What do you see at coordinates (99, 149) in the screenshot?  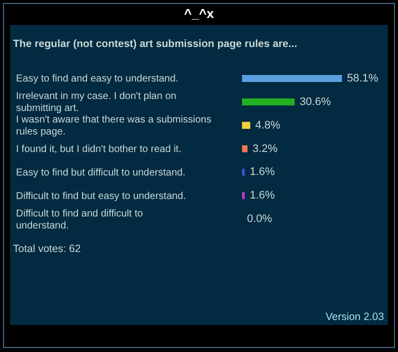 I see `y-tick-label: I found it, but I didn't bother to read it.` at bounding box center [99, 149].